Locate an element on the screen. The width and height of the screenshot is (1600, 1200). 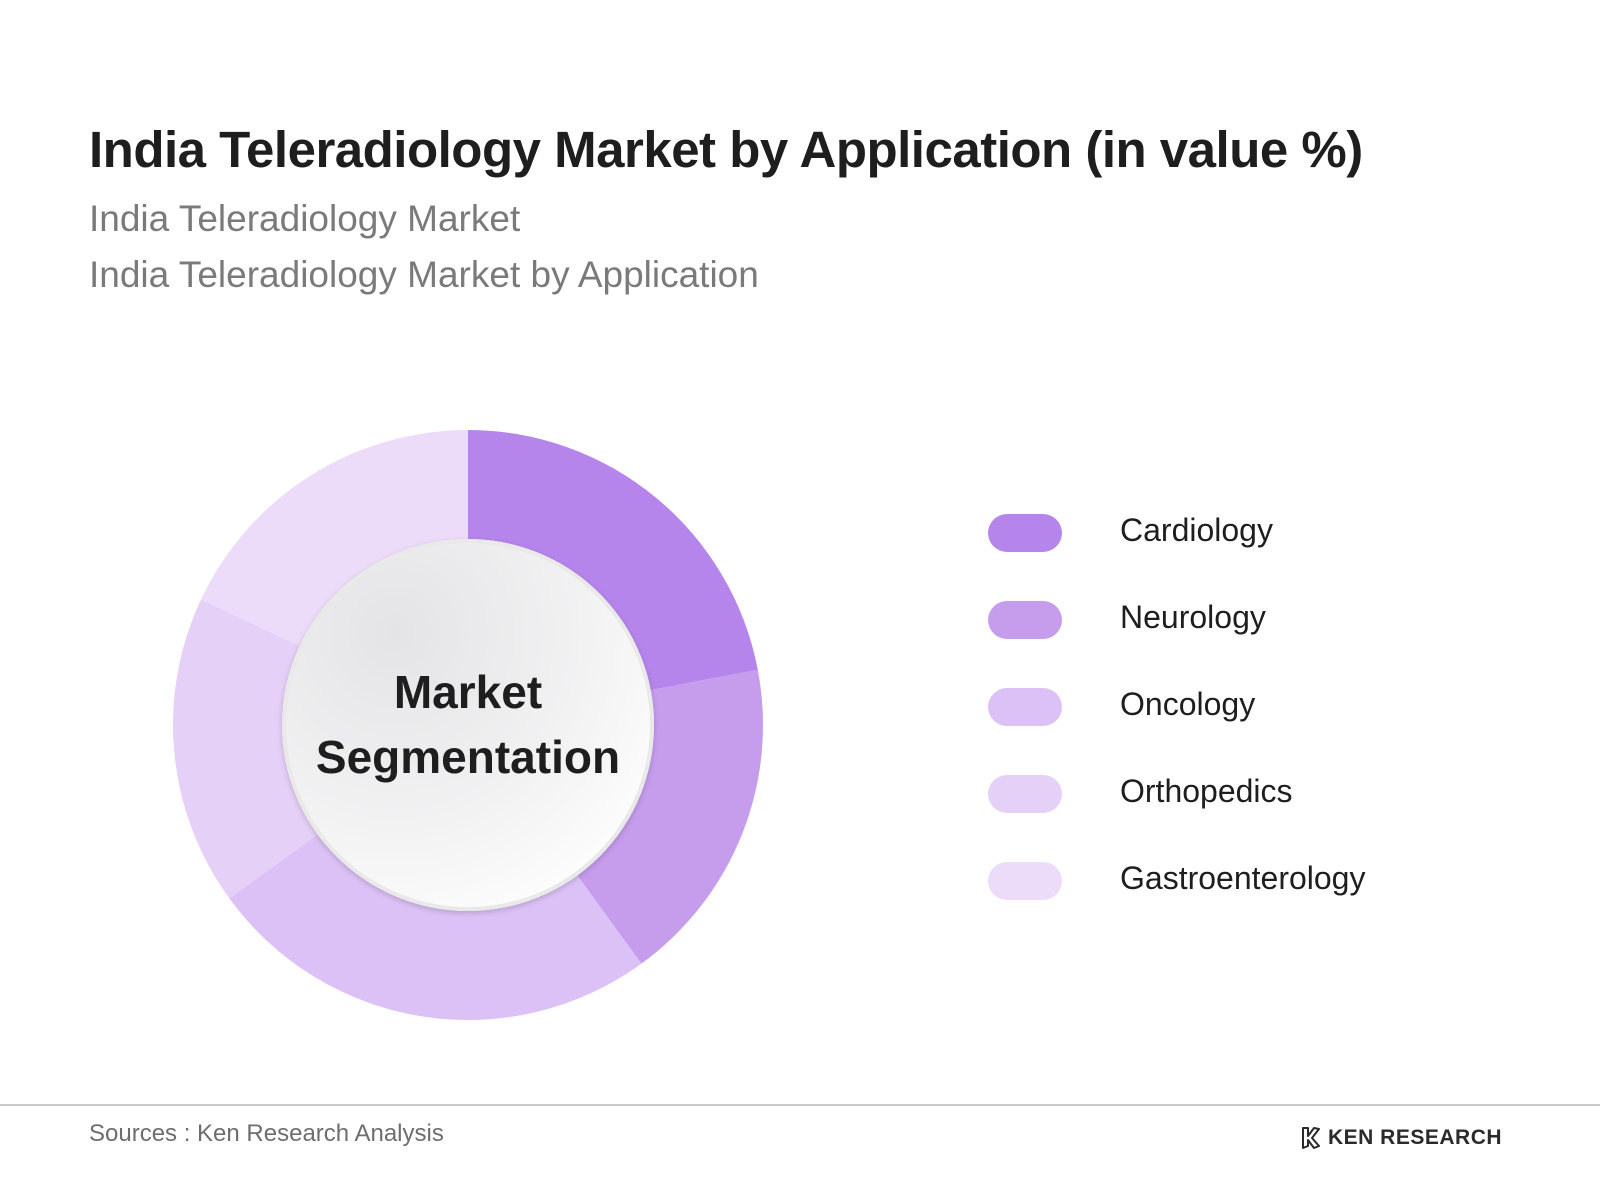
legend-item-orthopedics: Orthopedics is located at coordinates (1198, 794).